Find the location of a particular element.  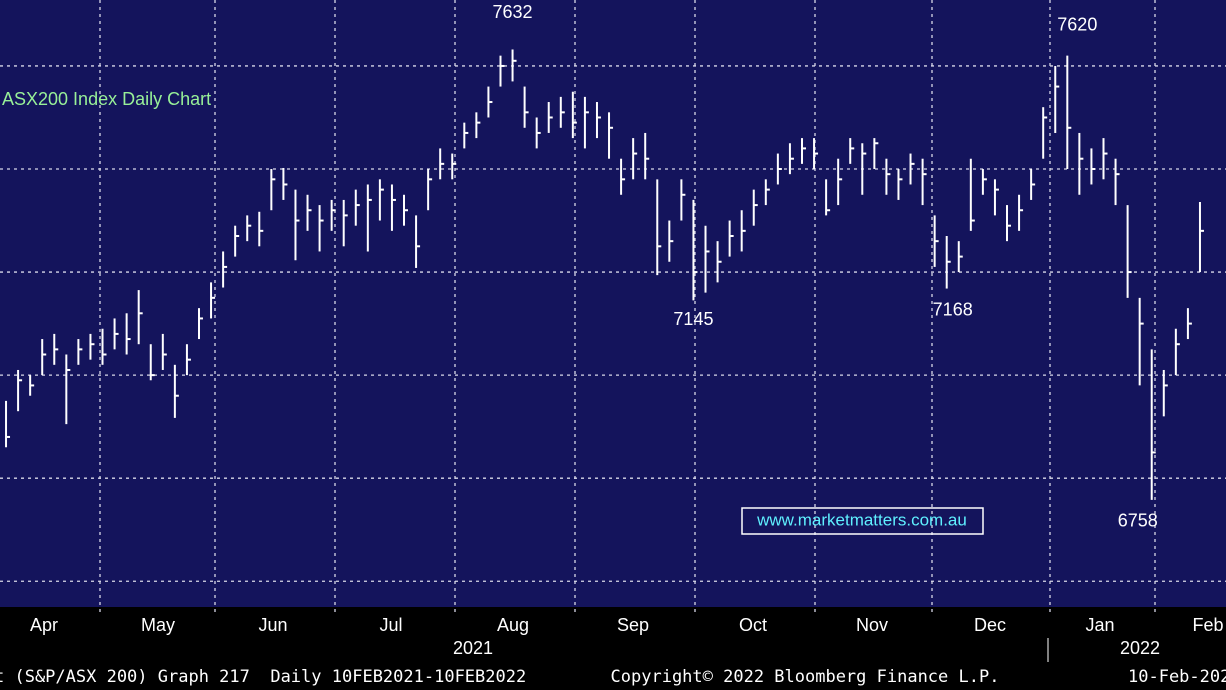

x-tick-label: Feb is located at coordinates (1207, 625).